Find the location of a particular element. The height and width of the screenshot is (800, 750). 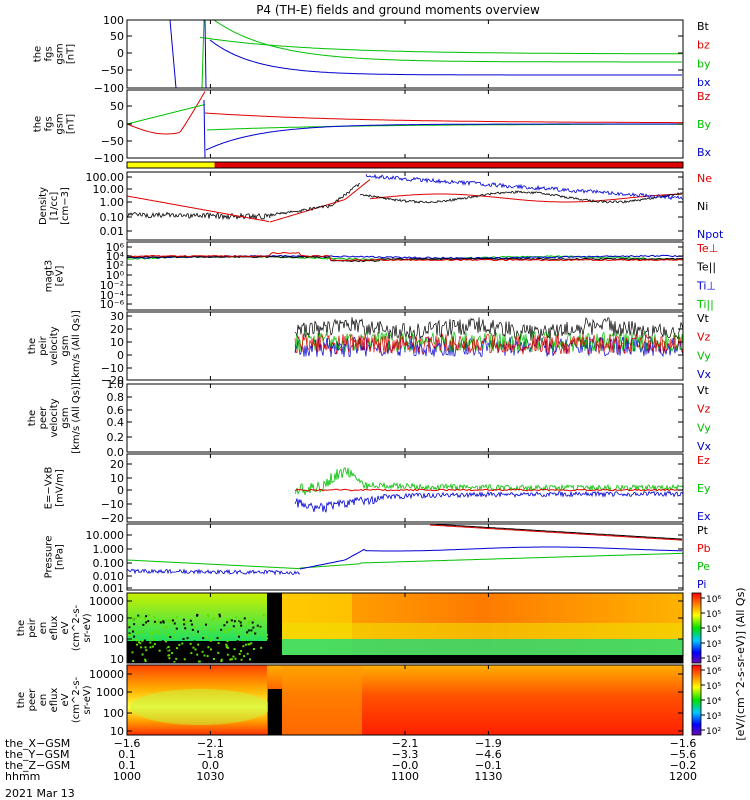

legend-pe: Pe is located at coordinates (703, 566).